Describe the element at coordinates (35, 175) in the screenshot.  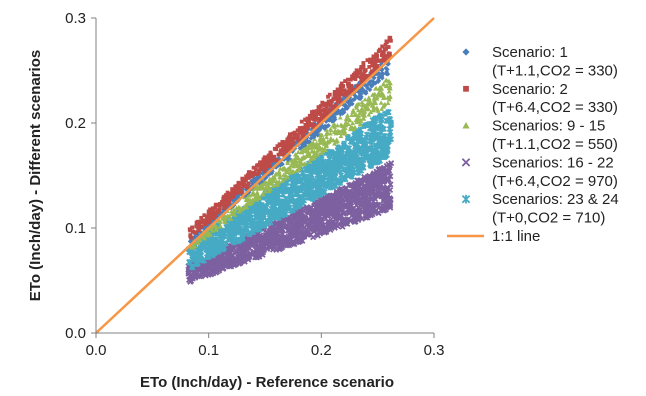
I see `y-axis-label: ETo (Inch/day) - Different scenarios` at that location.